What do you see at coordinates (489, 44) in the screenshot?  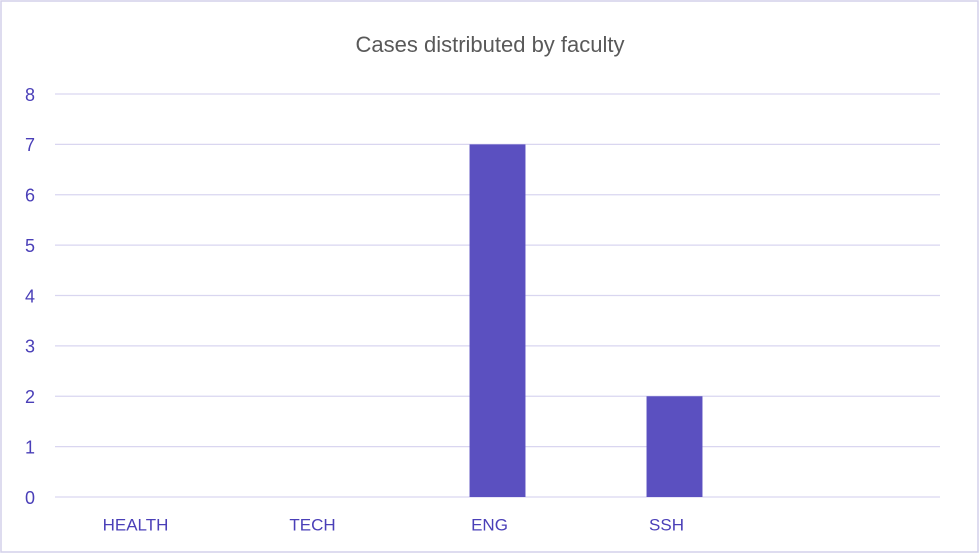 I see `chart-title: Cases distributed by faculty` at bounding box center [489, 44].